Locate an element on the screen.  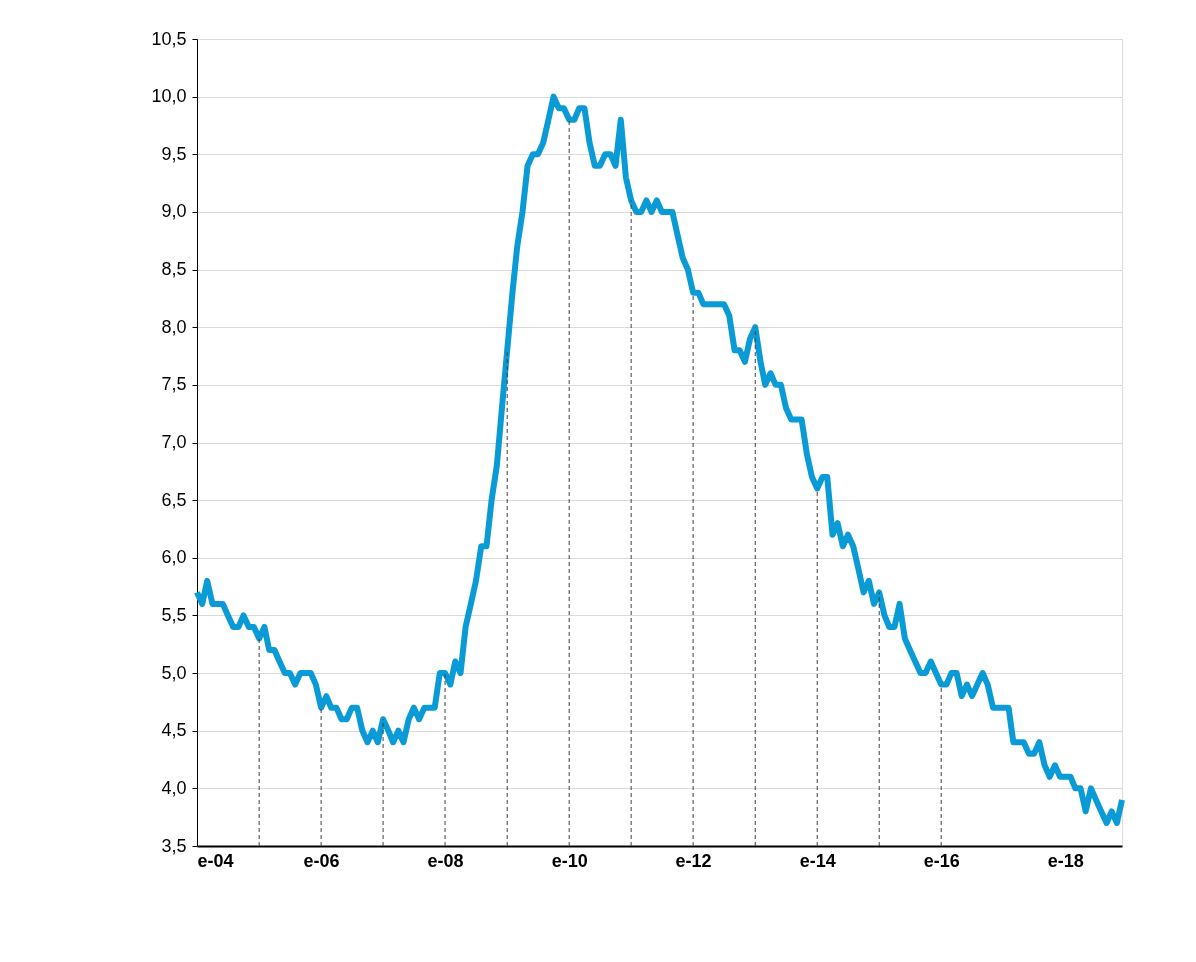
y-tick-label: 5,0 is located at coordinates (174, 672).